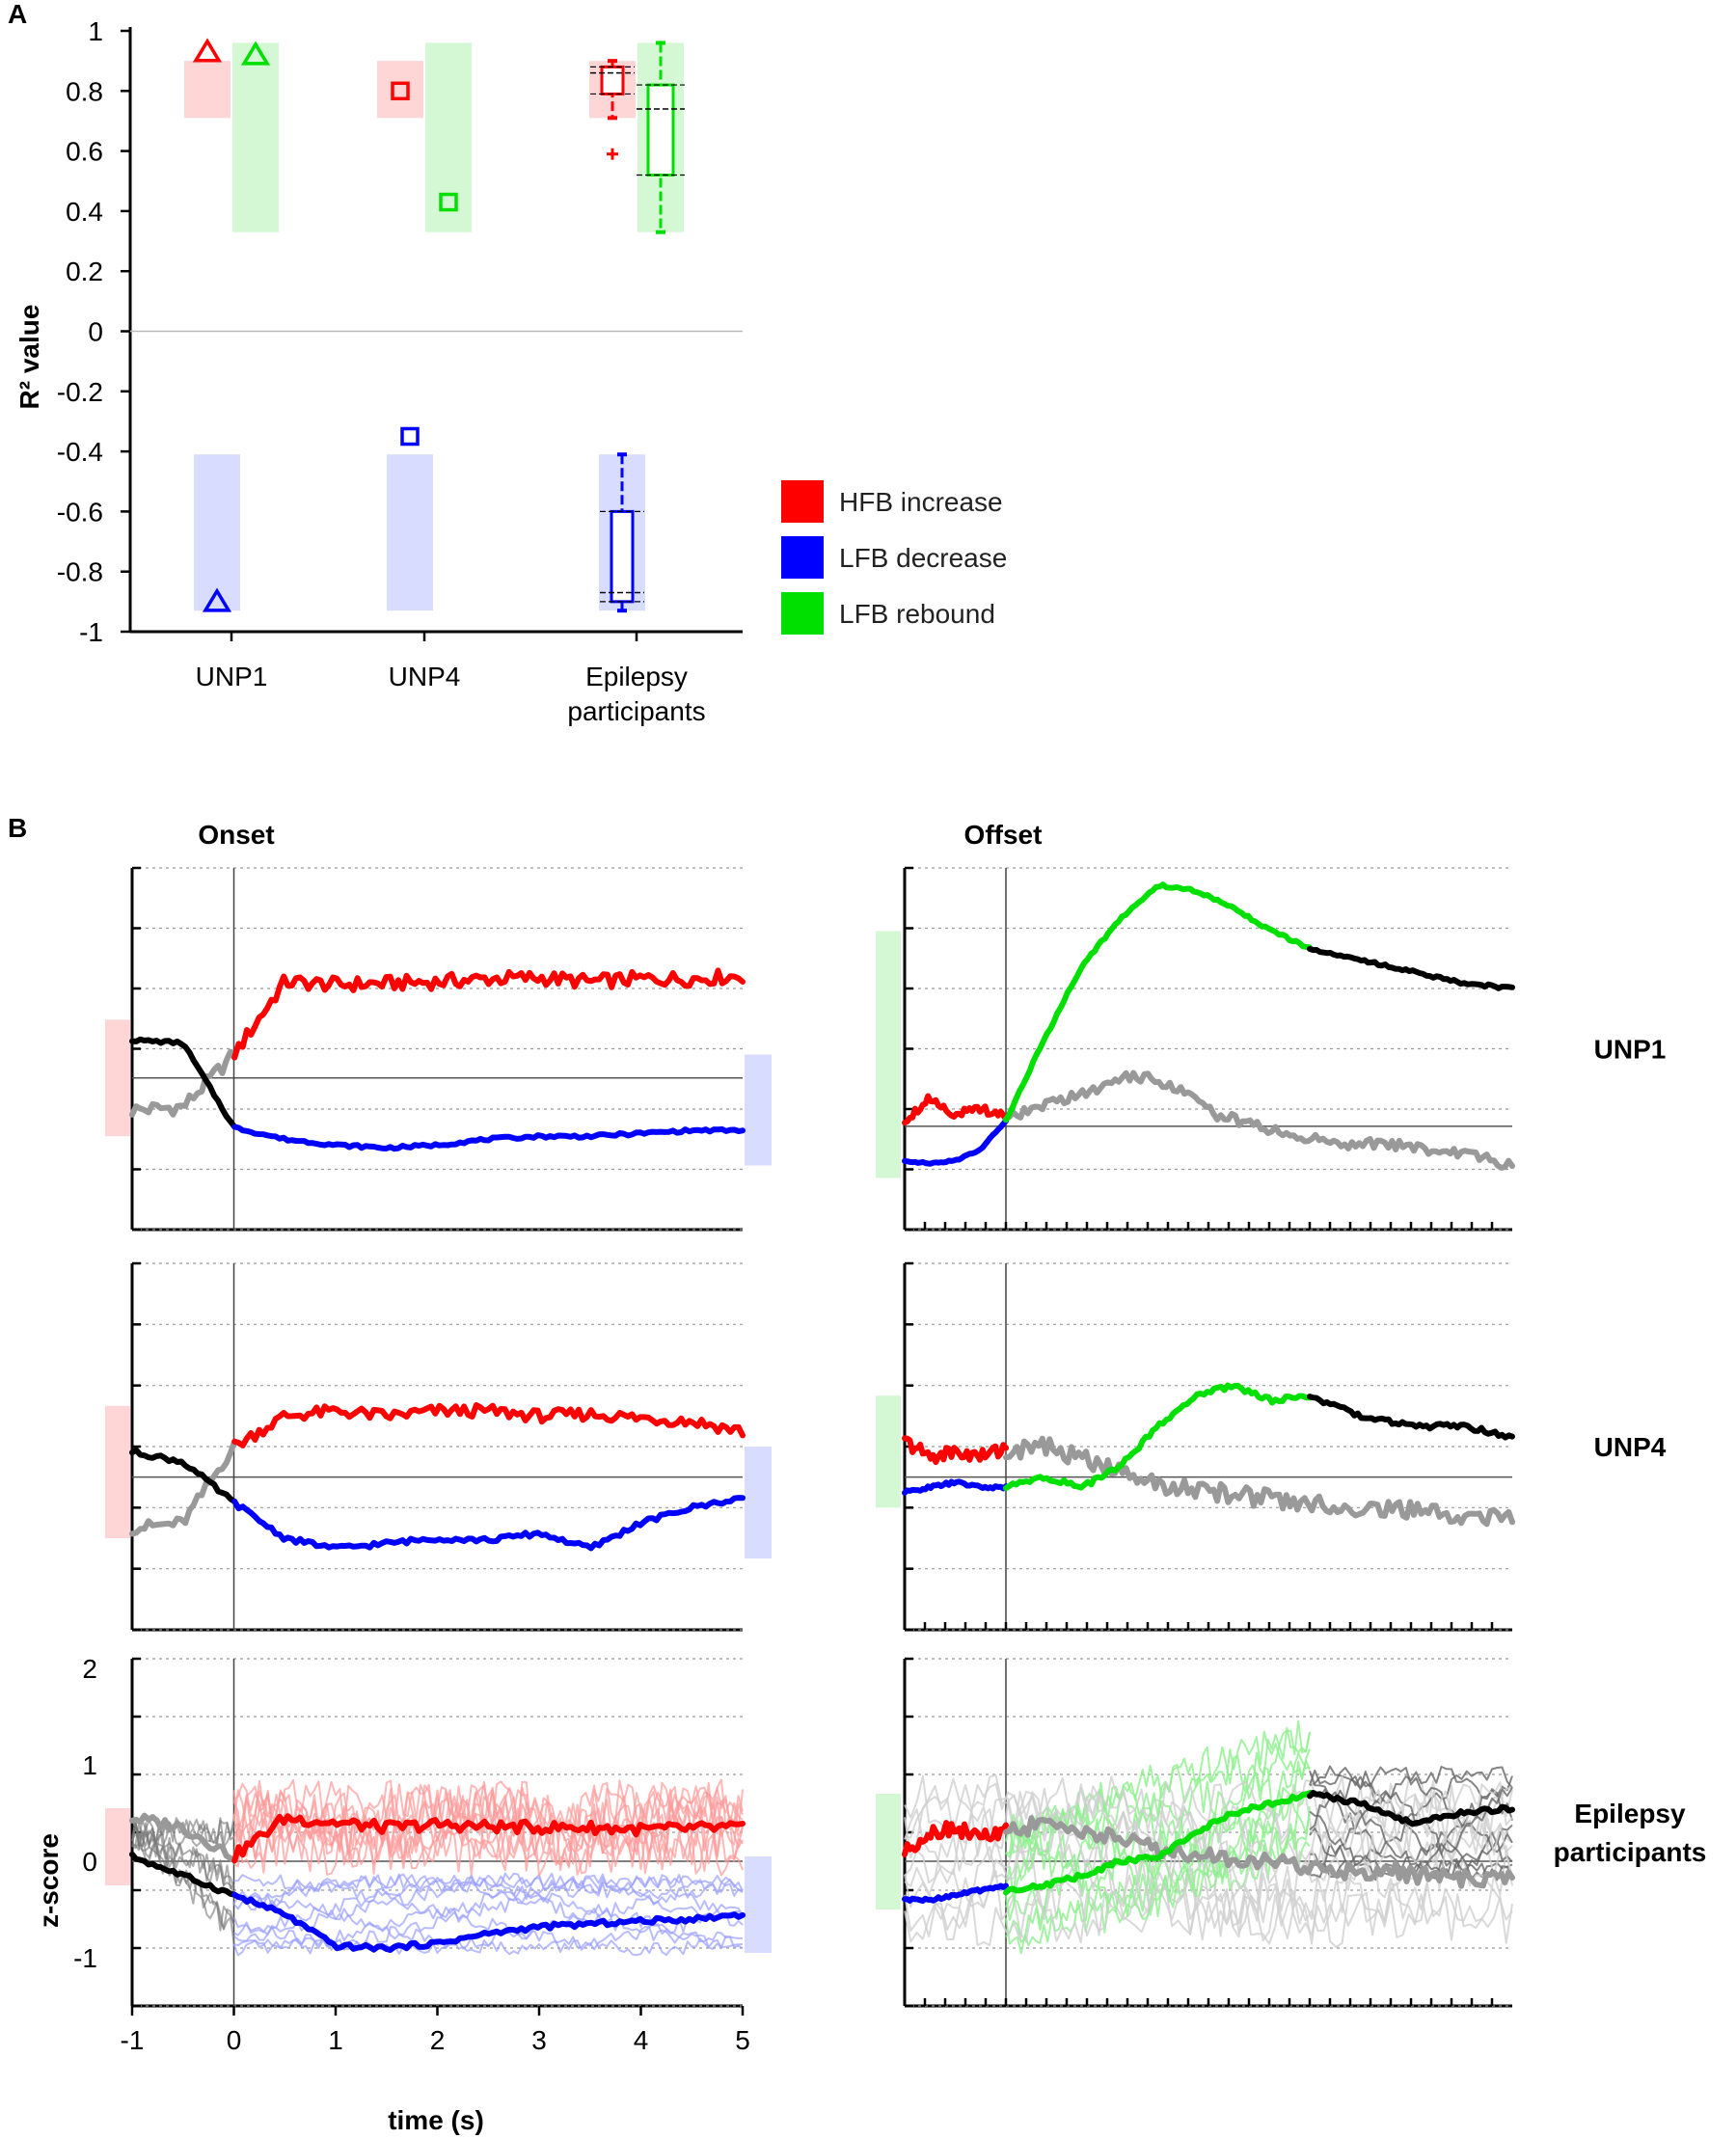 This screenshot has width=1736, height=2139. I want to click on x-tick-label: 5, so click(742, 2040).